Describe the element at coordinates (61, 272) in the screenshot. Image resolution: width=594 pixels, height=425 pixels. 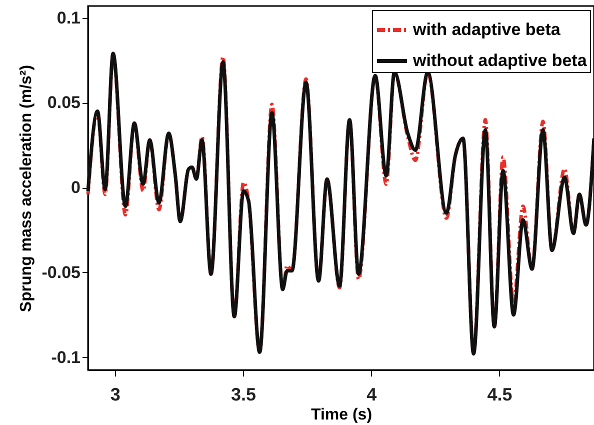
I see `y-tick-label: -0.05` at that location.